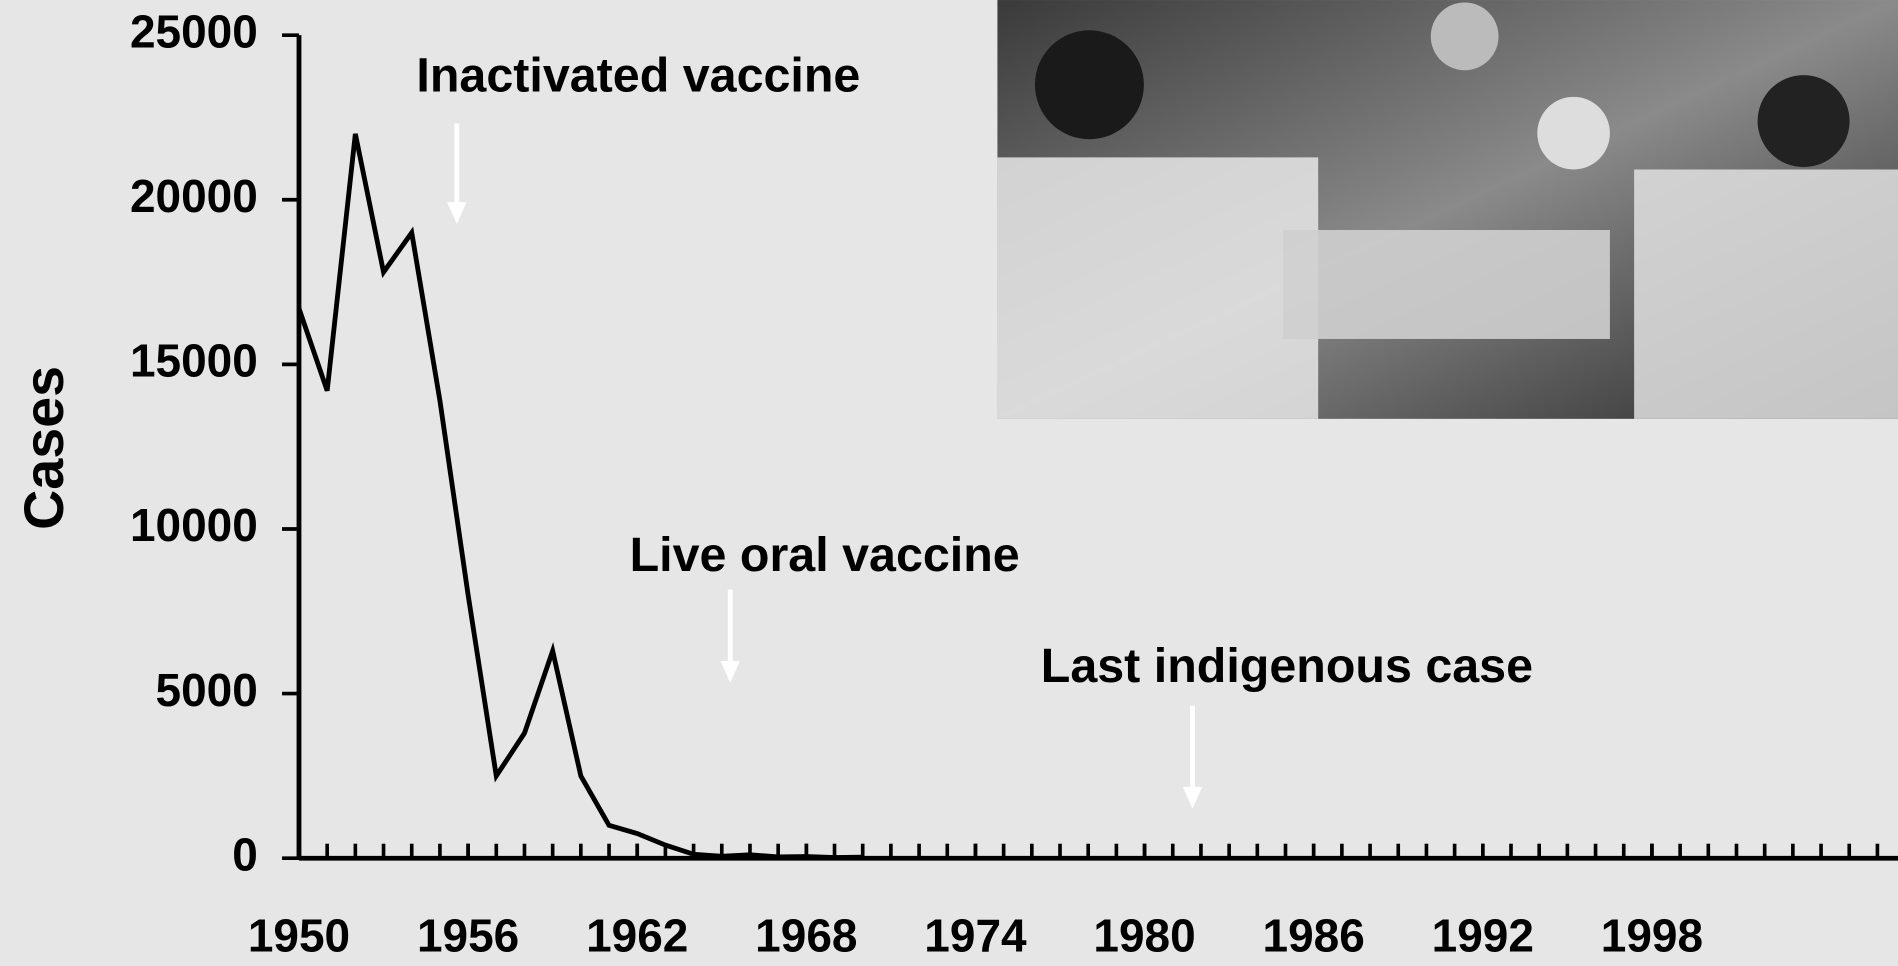 Image resolution: width=1898 pixels, height=966 pixels. What do you see at coordinates (1287, 666) in the screenshot?
I see `annotation: Last indigenous case` at bounding box center [1287, 666].